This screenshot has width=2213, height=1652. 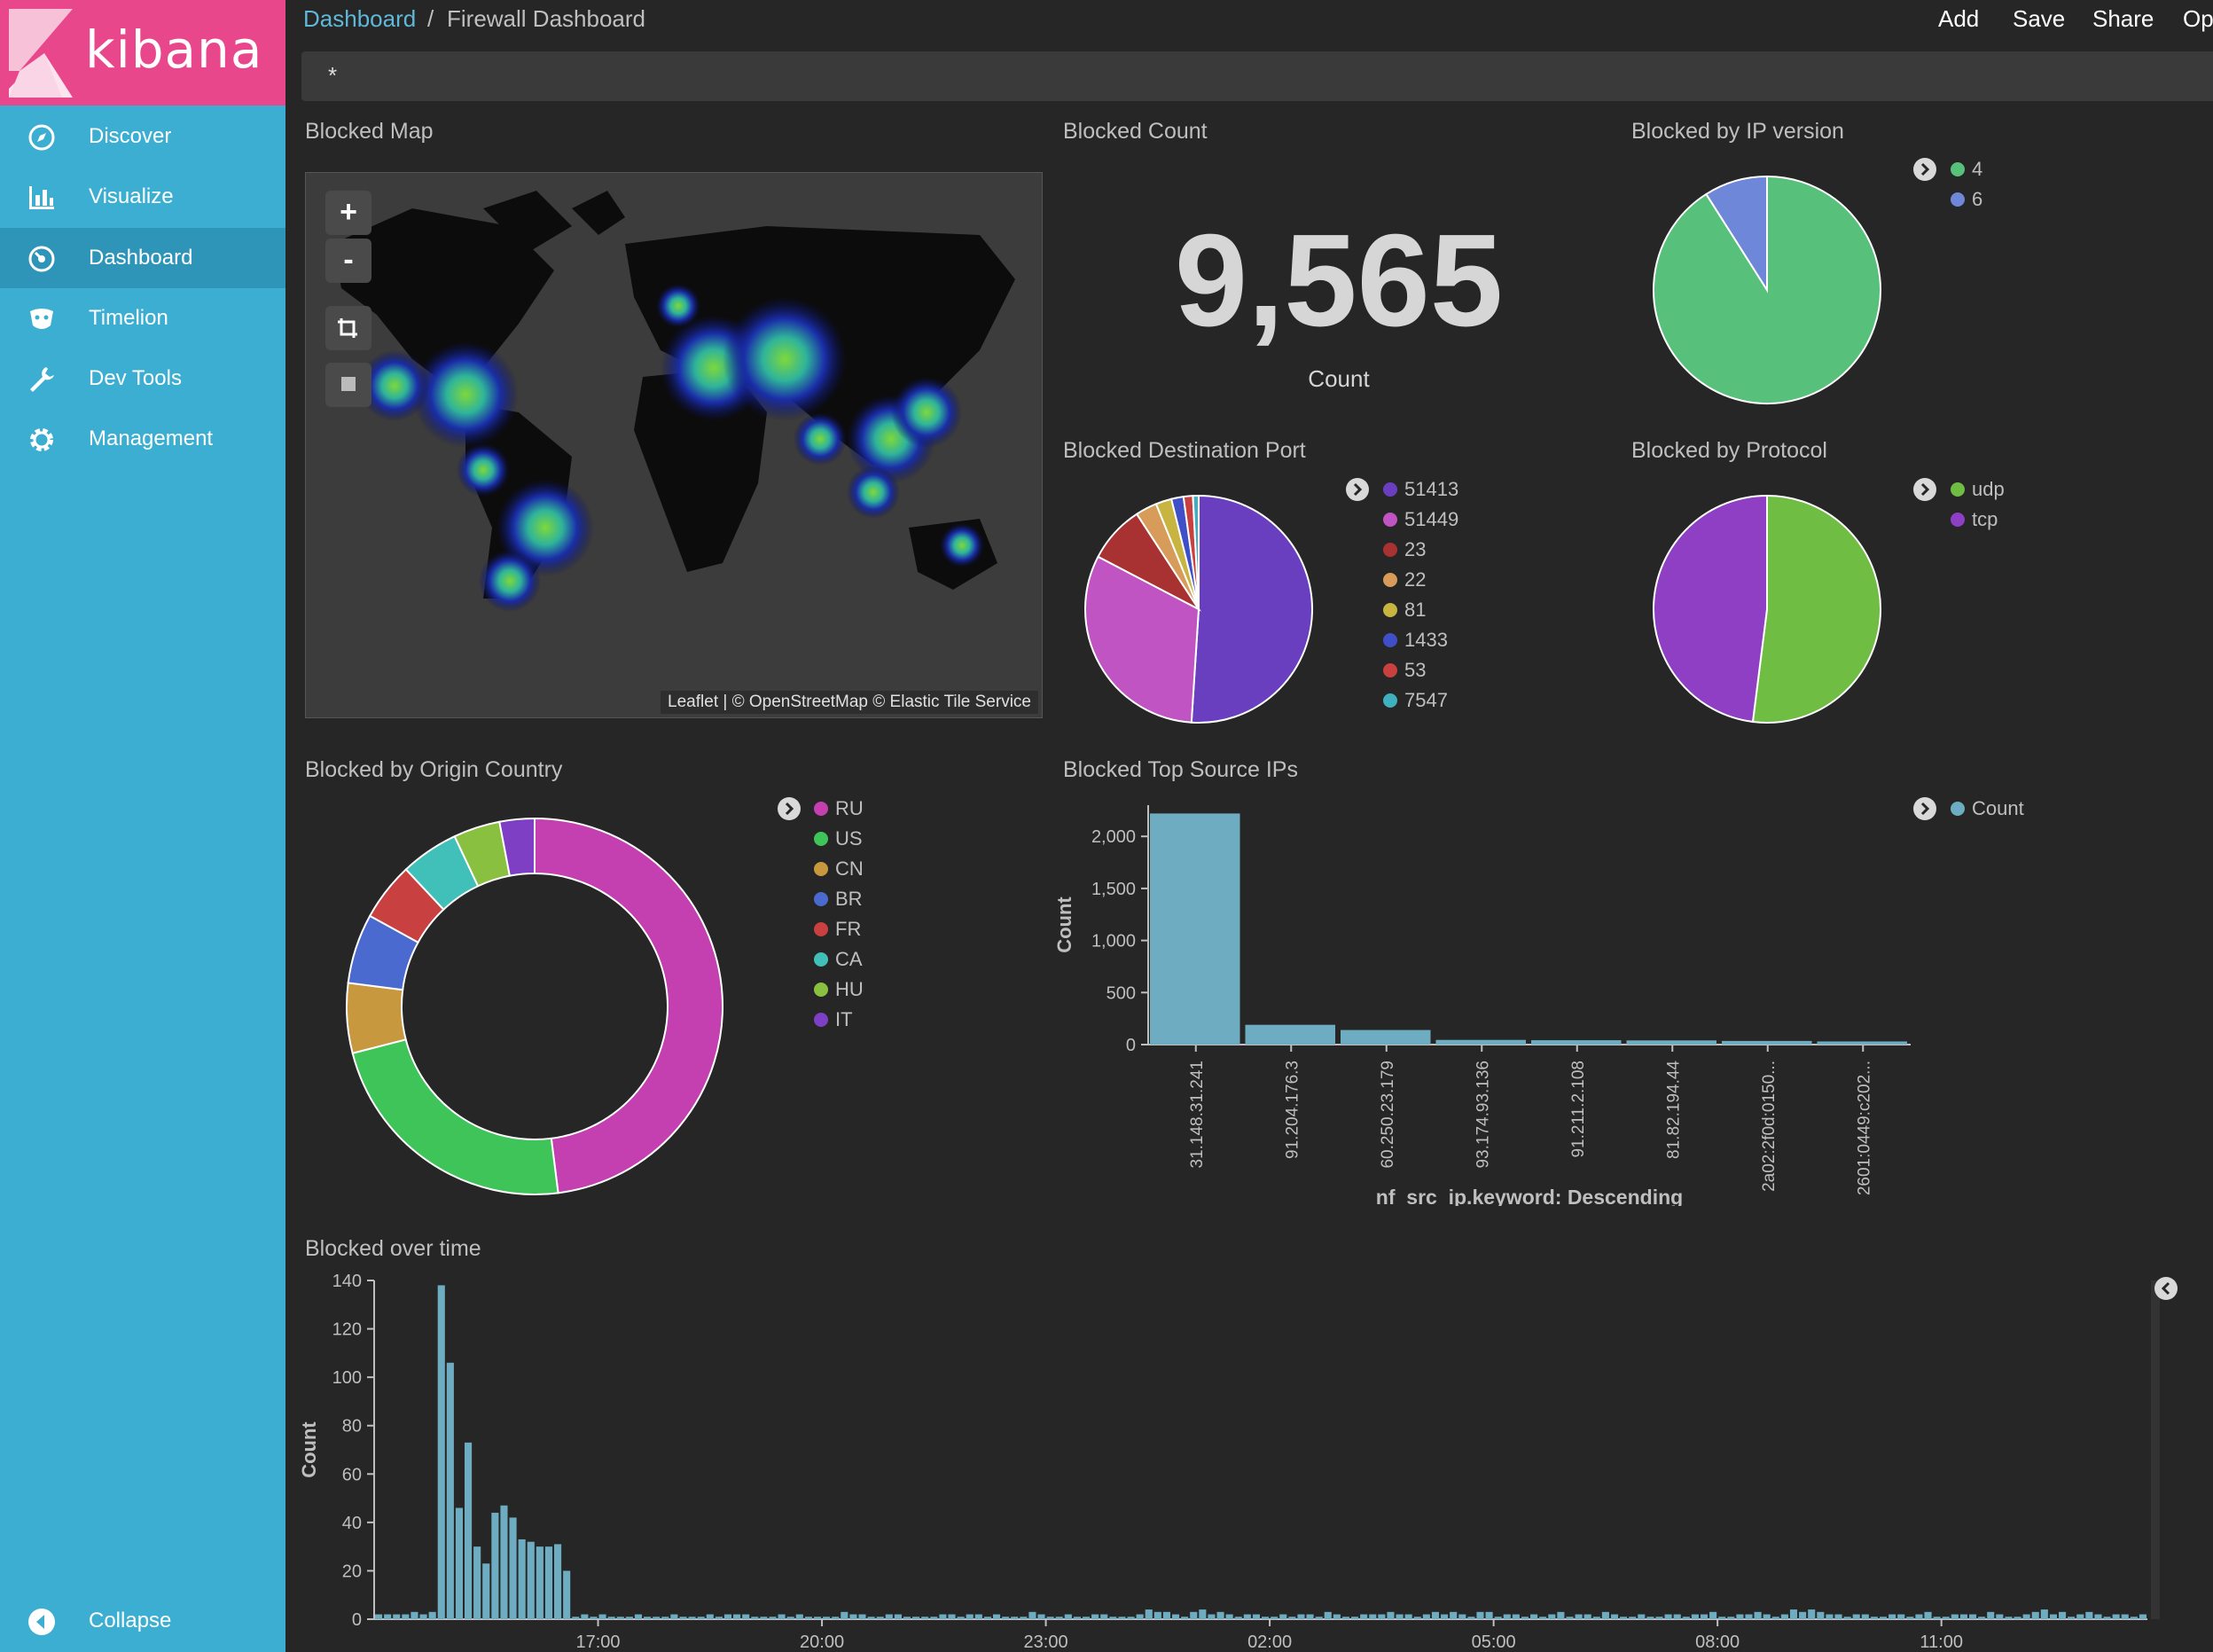 What do you see at coordinates (1405, 670) in the screenshot?
I see `legend-item: 53` at bounding box center [1405, 670].